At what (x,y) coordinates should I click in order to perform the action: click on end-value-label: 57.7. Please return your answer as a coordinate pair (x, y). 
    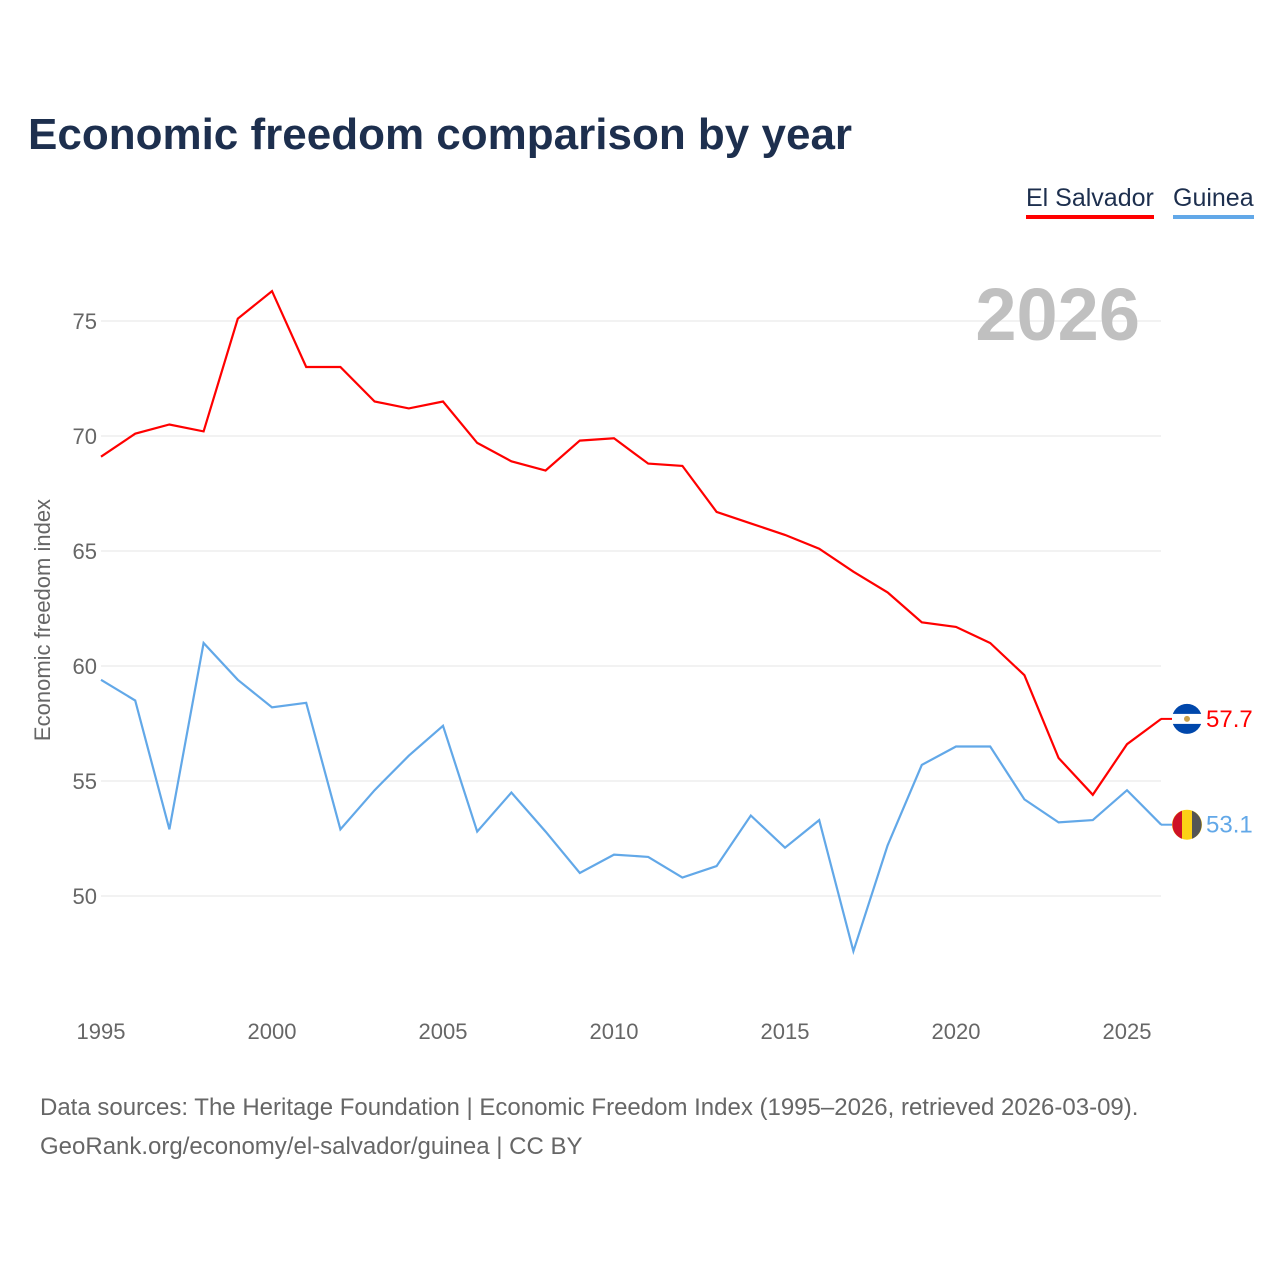
    Looking at the image, I should click on (1229, 719).